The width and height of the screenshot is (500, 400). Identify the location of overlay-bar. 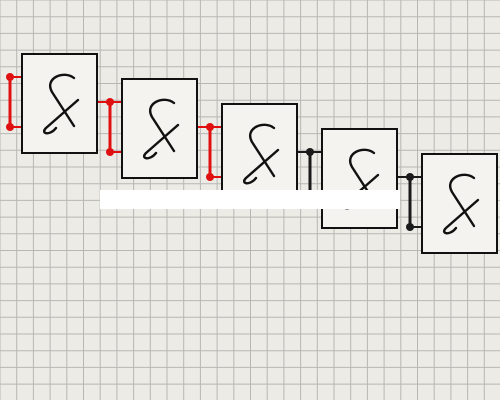
(250, 199).